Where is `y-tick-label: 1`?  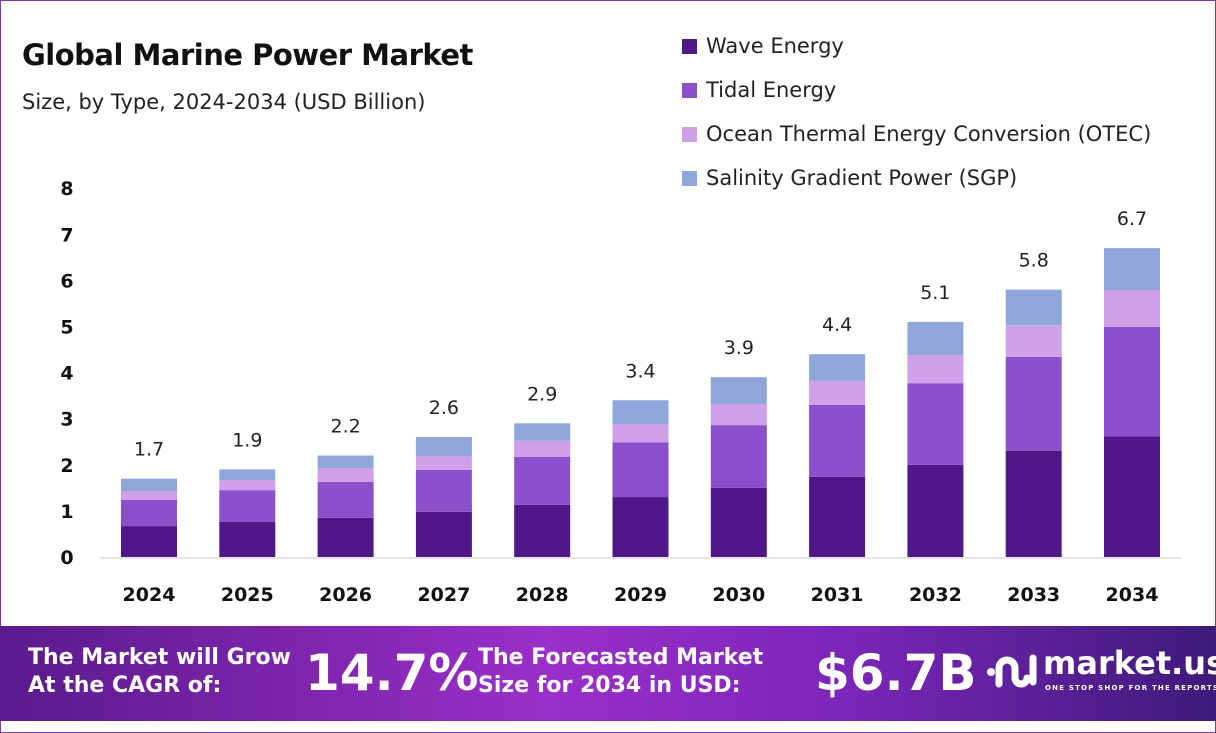
y-tick-label: 1 is located at coordinates (66, 512).